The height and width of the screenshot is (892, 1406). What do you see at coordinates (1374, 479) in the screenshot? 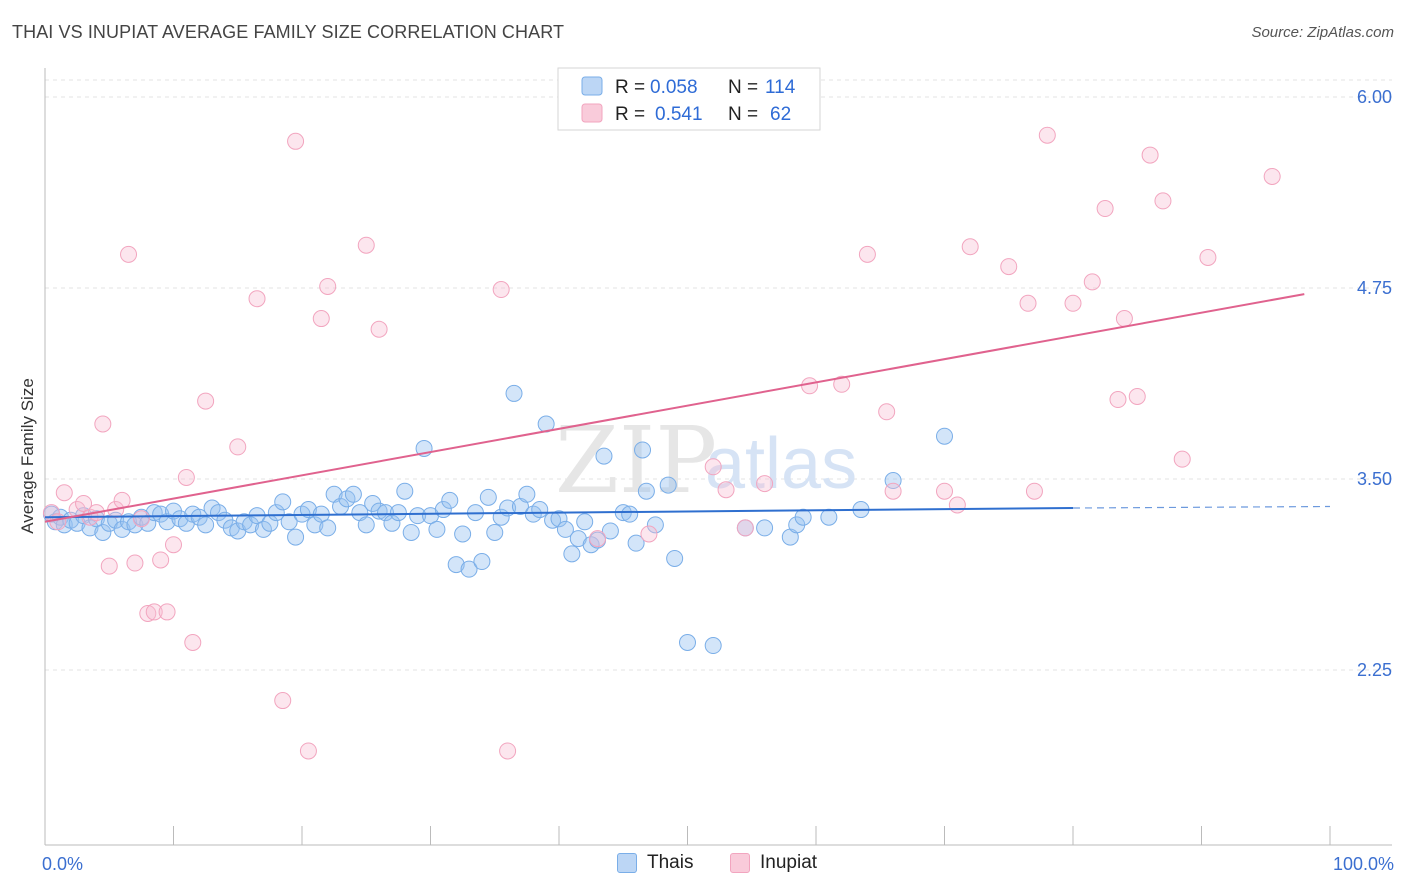
I see `y-tick-label-1: 3.50` at bounding box center [1374, 479].